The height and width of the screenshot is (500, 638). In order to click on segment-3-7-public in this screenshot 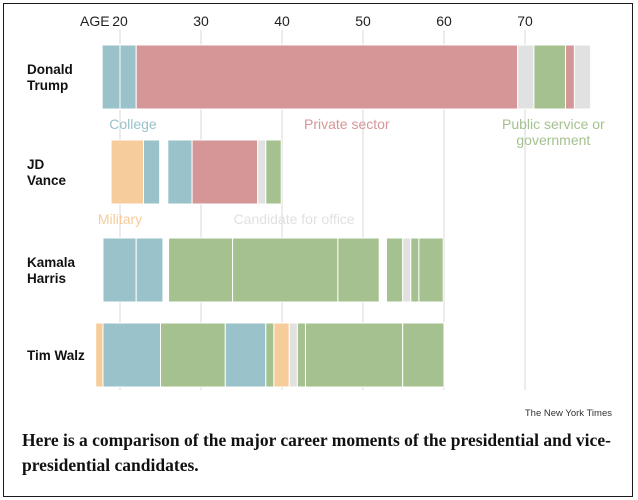, I will do `click(301, 355)`.